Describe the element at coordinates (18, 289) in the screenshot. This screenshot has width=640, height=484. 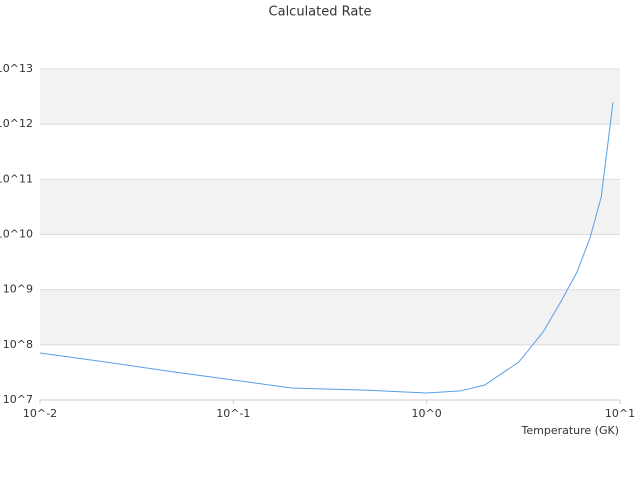
I see `y-tick-label: 10^9` at that location.